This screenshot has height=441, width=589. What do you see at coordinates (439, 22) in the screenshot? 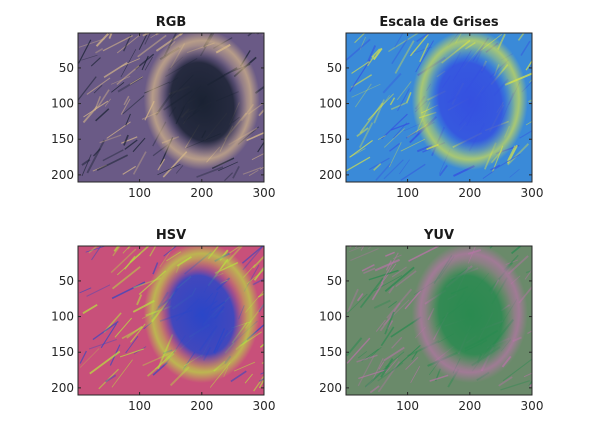
I see `subplot-title: Escala de Grises` at bounding box center [439, 22].